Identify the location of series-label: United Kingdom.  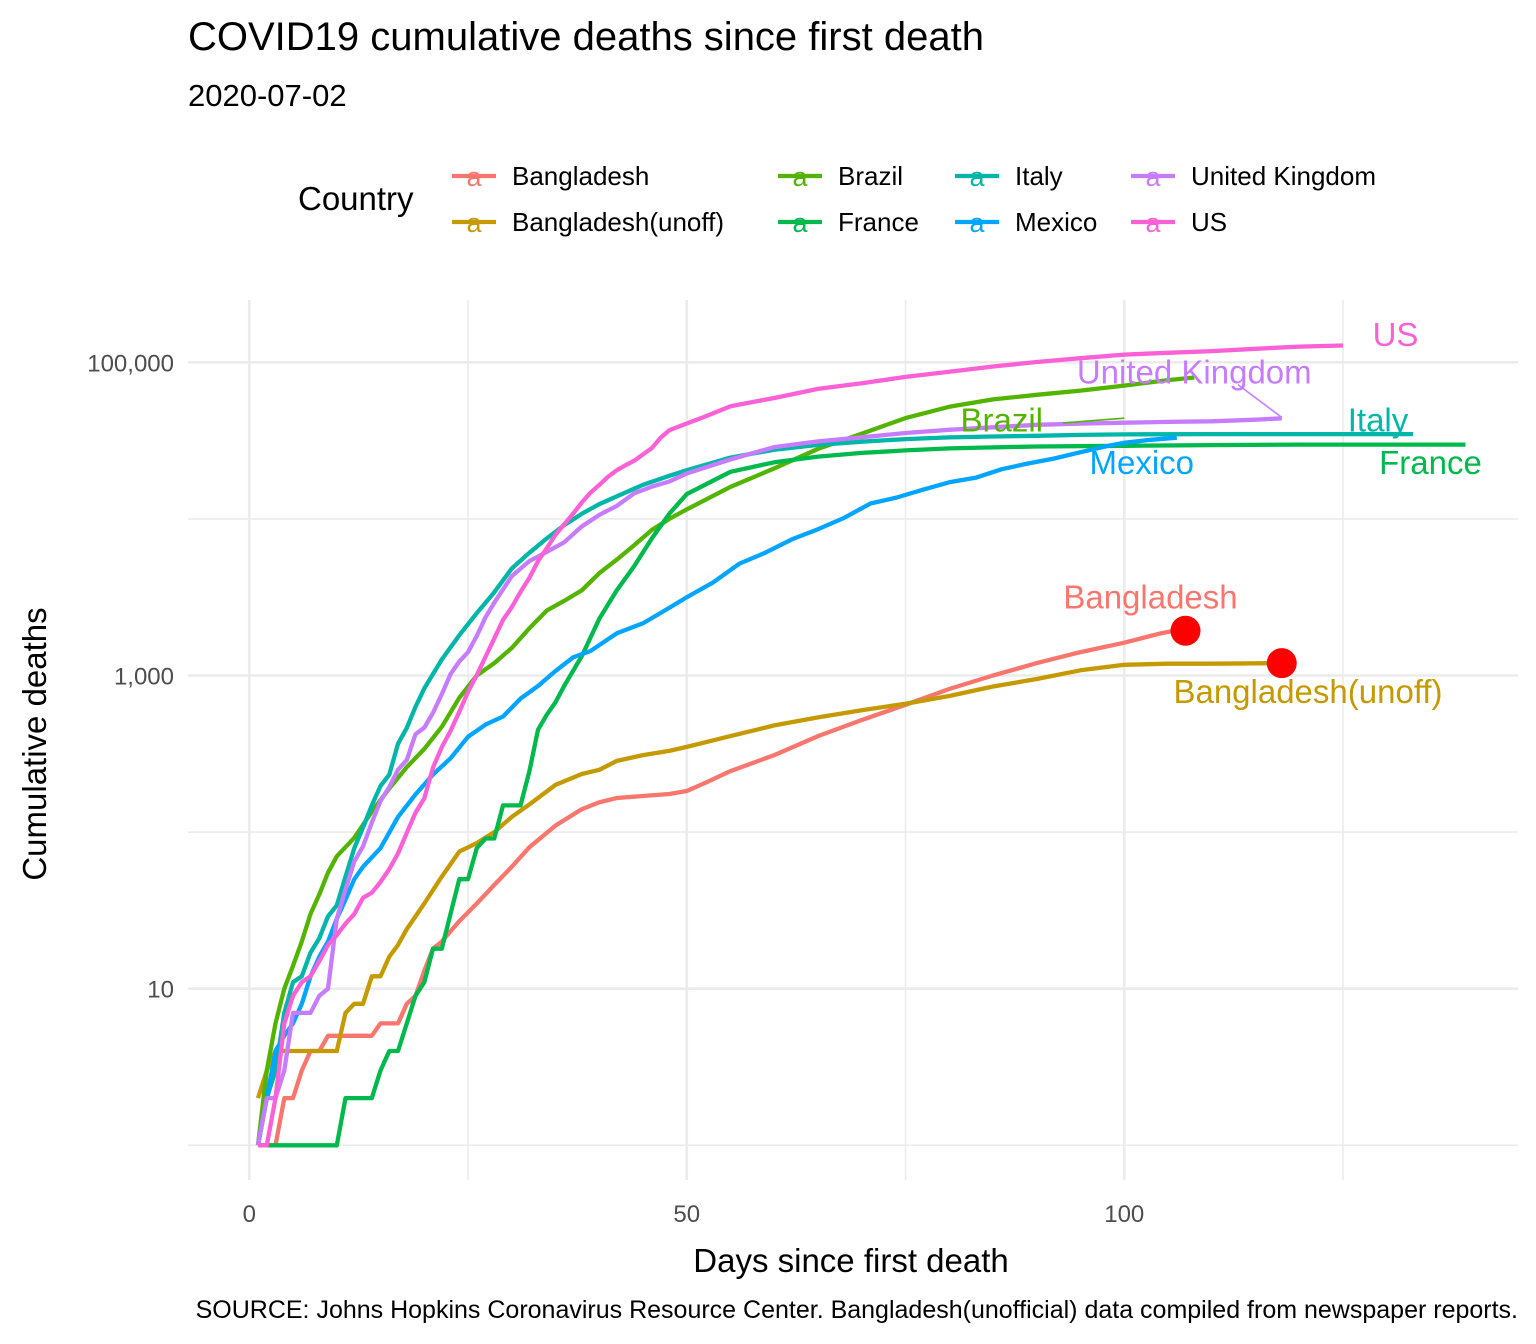
(1194, 372).